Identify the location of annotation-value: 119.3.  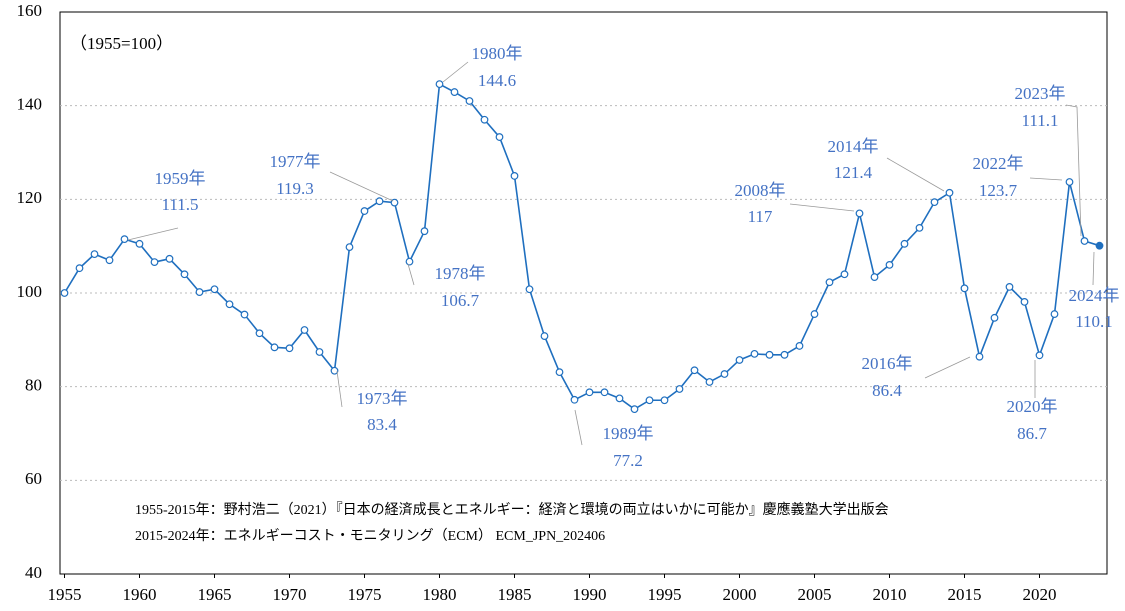
(295, 188).